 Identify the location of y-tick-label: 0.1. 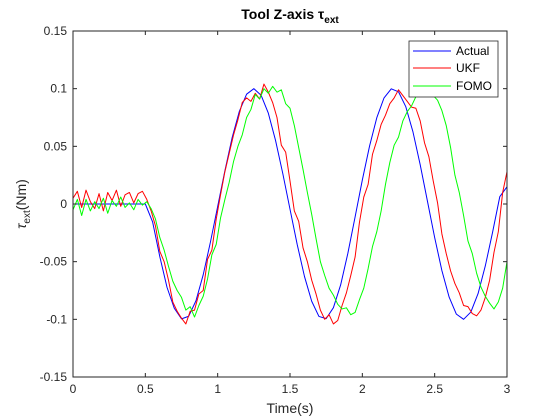
(58, 89).